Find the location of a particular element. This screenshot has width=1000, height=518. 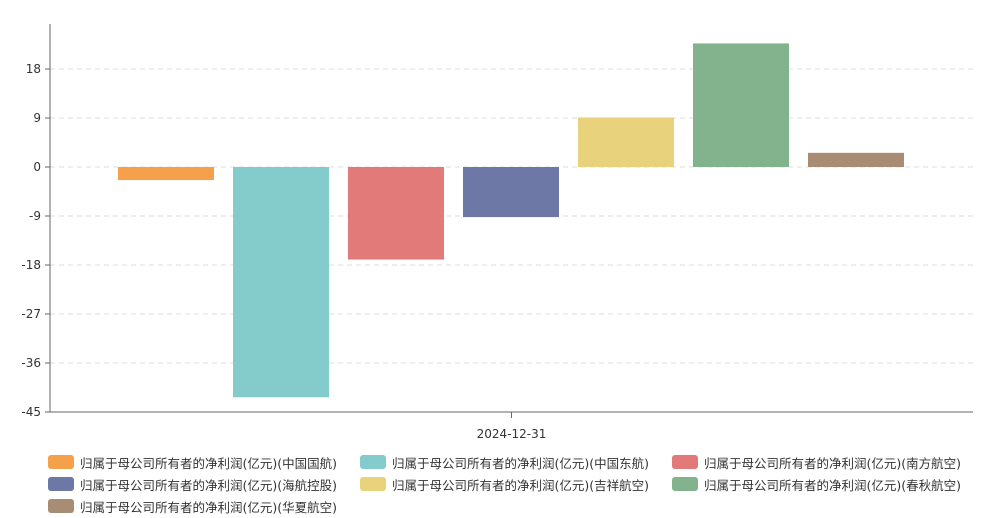

legend-item: 归属于母公司所有者的净利润(亿元)(海航控股) is located at coordinates (192, 484).